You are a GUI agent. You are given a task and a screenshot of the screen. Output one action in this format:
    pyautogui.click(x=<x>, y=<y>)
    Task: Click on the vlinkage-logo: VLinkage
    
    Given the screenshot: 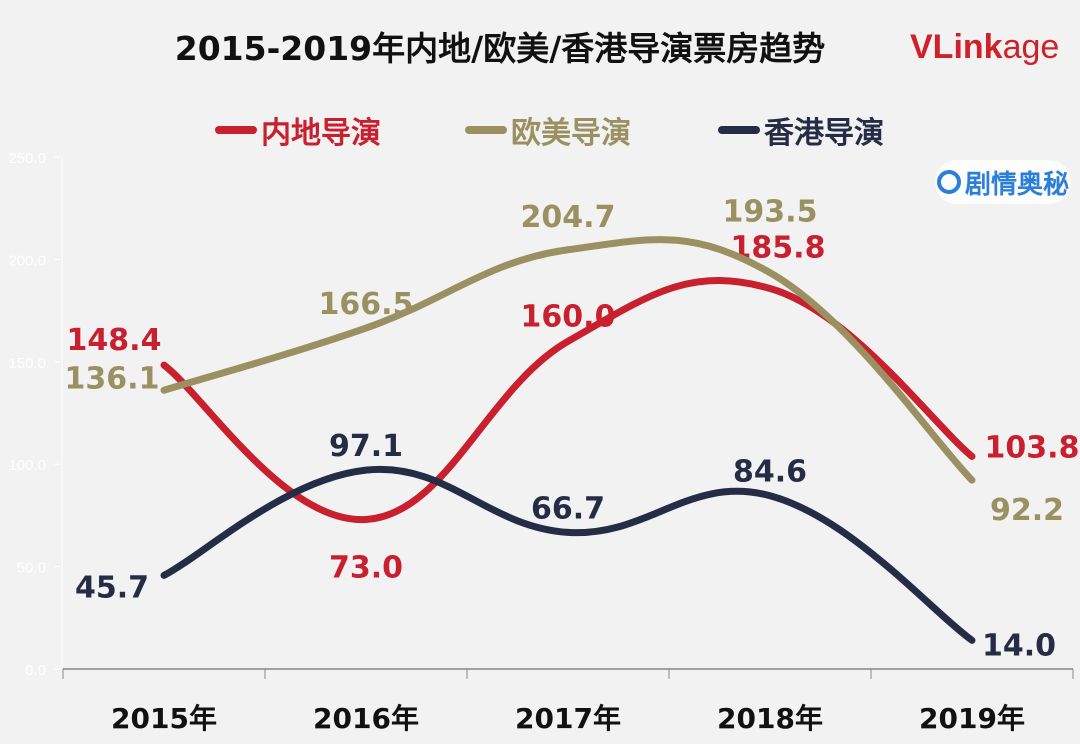 What is the action you would take?
    pyautogui.click(x=985, y=47)
    